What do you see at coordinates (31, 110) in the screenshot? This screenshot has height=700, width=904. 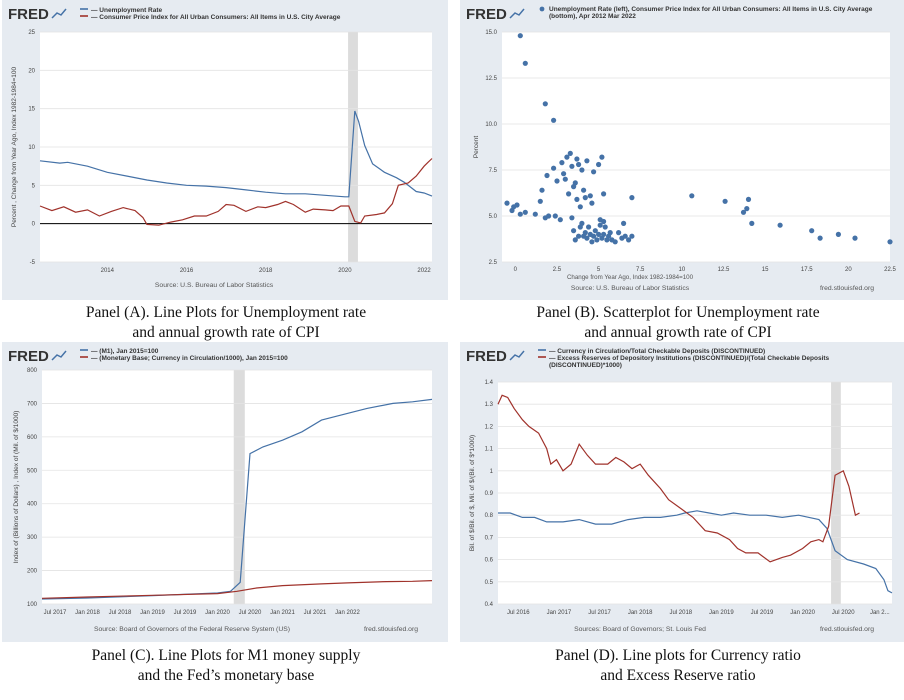 I see `y-tick-label: 15` at bounding box center [31, 110].